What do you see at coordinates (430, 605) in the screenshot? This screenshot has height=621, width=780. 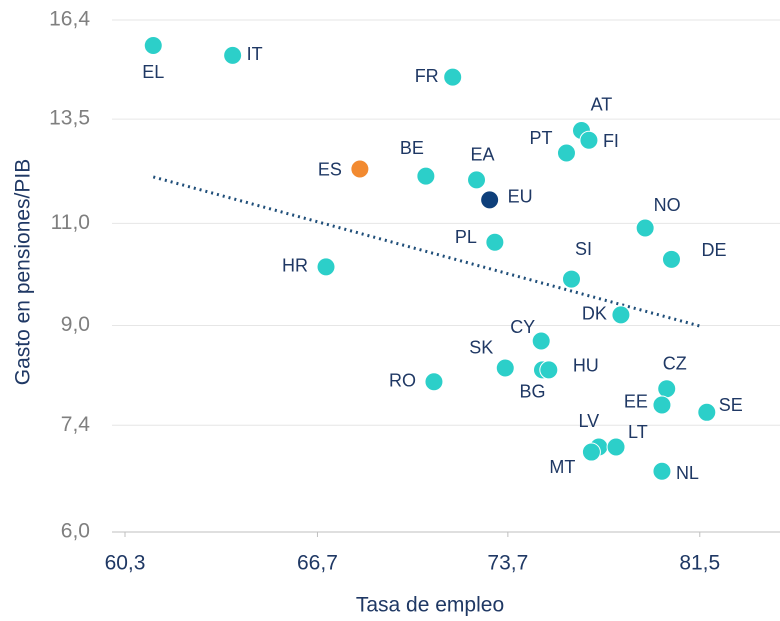 I see `x-axis-label: Tasa de empleo` at bounding box center [430, 605].